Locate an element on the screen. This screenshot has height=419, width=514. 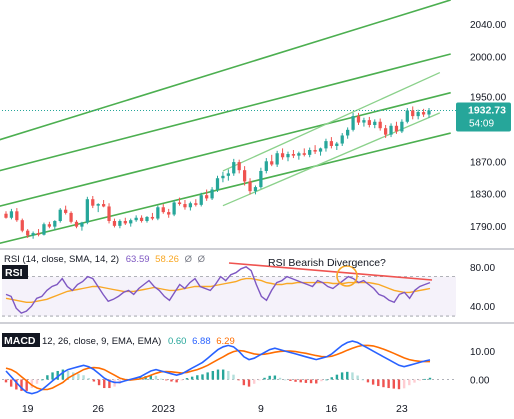
time-axis: 19 26 2023 9 16 23 is located at coordinates (215, 409).